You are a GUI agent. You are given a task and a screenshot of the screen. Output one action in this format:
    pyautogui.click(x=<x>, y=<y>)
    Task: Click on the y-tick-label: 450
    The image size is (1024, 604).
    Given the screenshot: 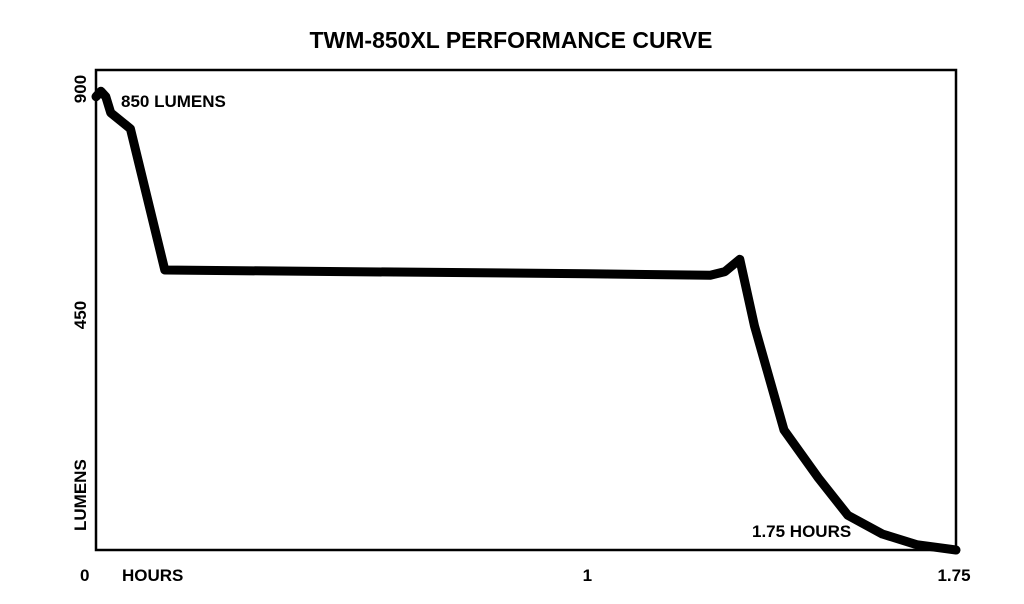 What is the action you would take?
    pyautogui.click(x=80, y=315)
    